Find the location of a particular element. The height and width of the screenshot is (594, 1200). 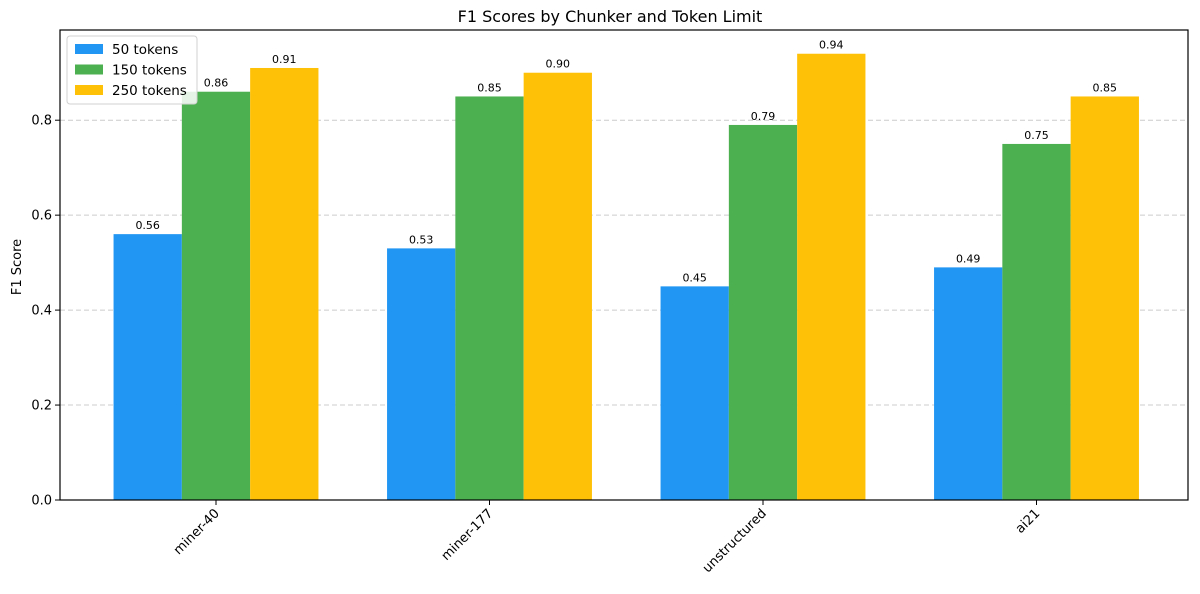

bar-value-label: 0.90 is located at coordinates (558, 64).